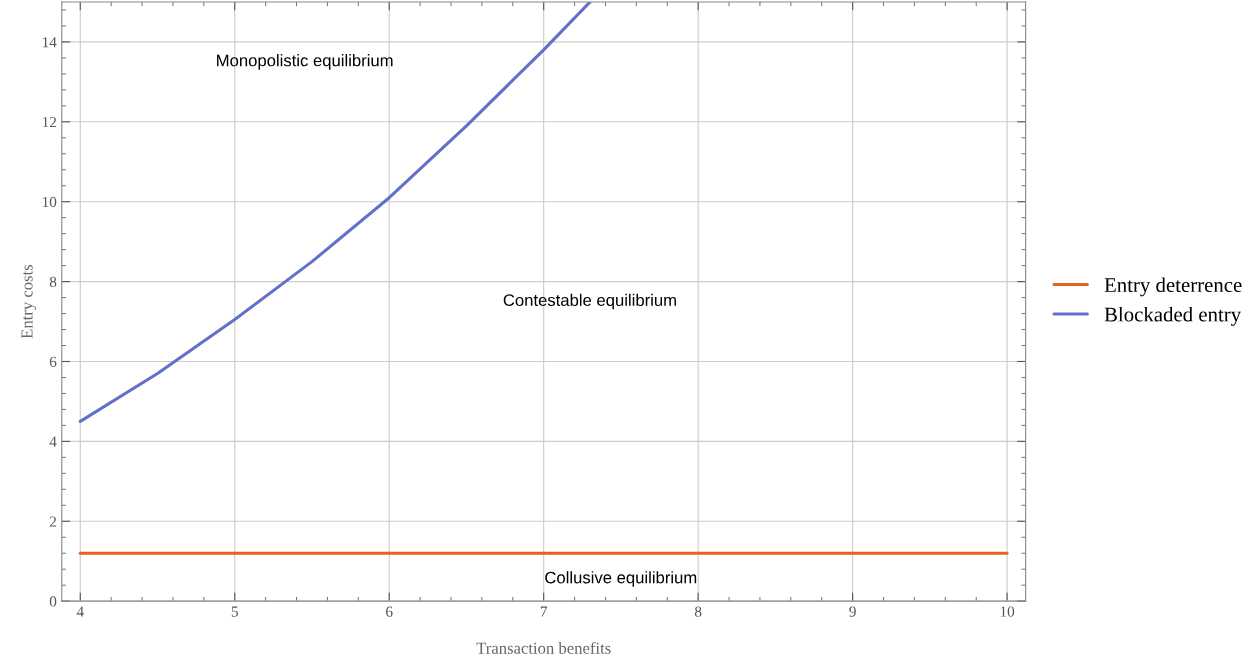 This screenshot has height=657, width=1260. What do you see at coordinates (698, 611) in the screenshot?
I see `x-tick-label: 8` at bounding box center [698, 611].